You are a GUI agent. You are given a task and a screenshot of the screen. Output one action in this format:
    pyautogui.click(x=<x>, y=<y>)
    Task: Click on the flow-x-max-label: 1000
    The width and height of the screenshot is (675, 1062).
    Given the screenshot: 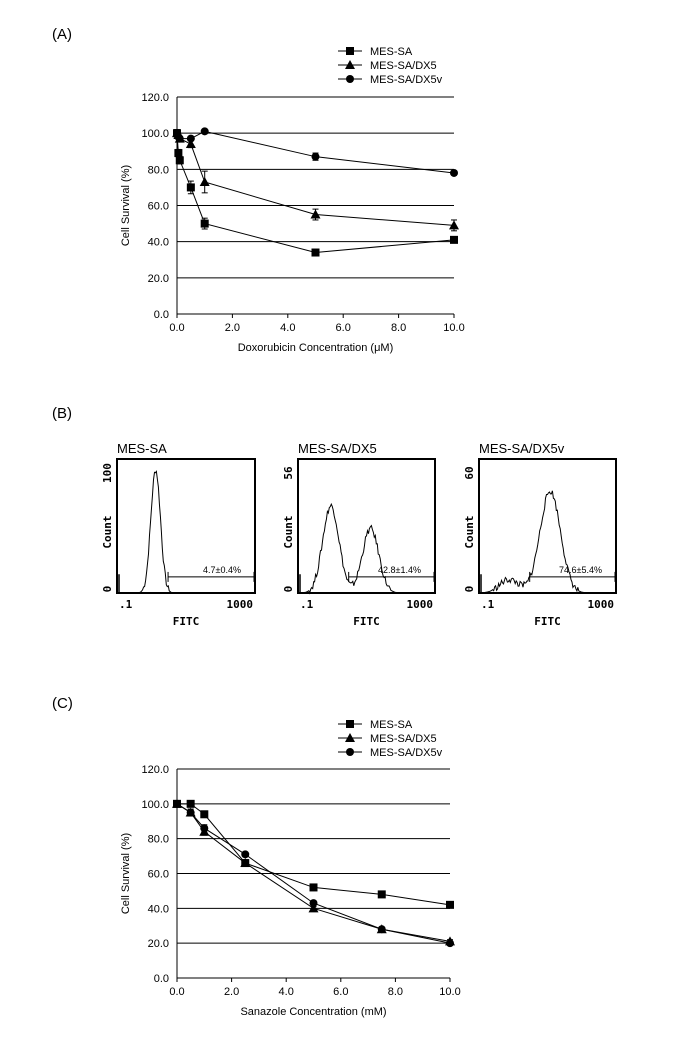 What is the action you would take?
    pyautogui.click(x=240, y=604)
    